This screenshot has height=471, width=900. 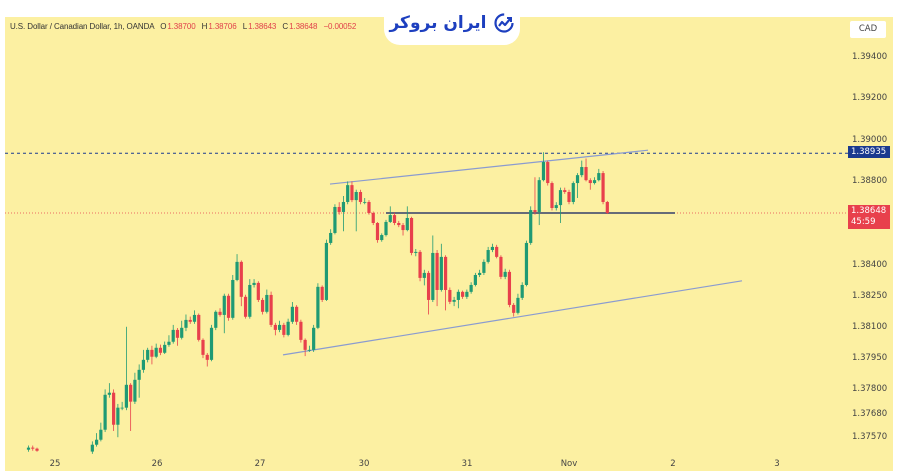 I want to click on open-value: 1.38700, so click(x=181, y=26).